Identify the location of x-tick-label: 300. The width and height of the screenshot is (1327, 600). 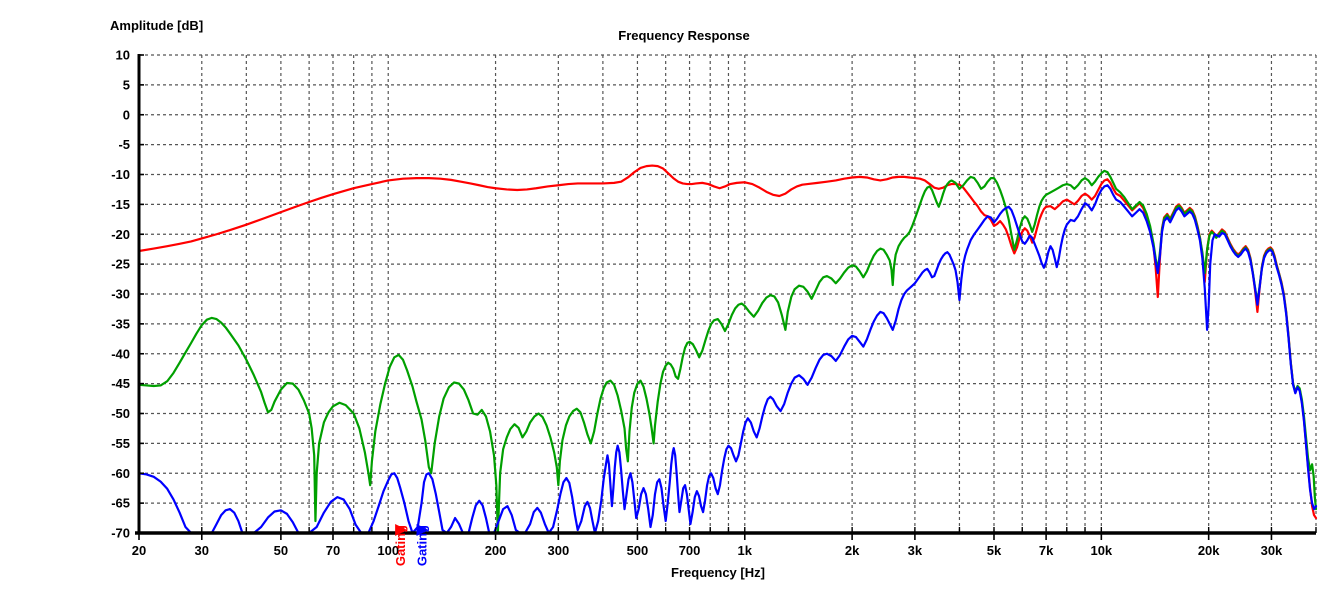
(558, 550).